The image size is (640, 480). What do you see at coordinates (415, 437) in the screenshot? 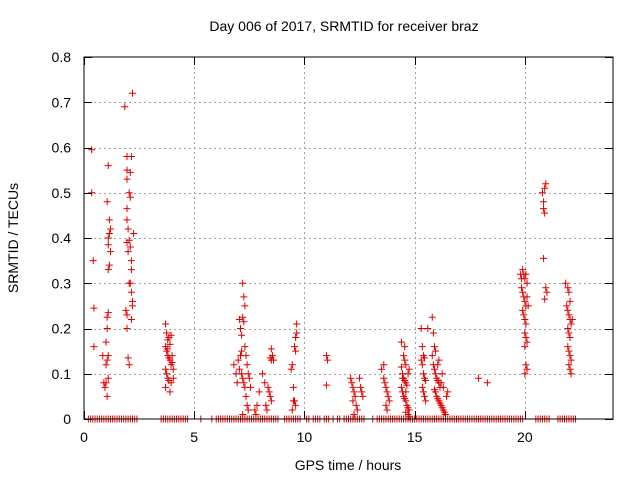
I see `x-tick-label: 15` at bounding box center [415, 437].